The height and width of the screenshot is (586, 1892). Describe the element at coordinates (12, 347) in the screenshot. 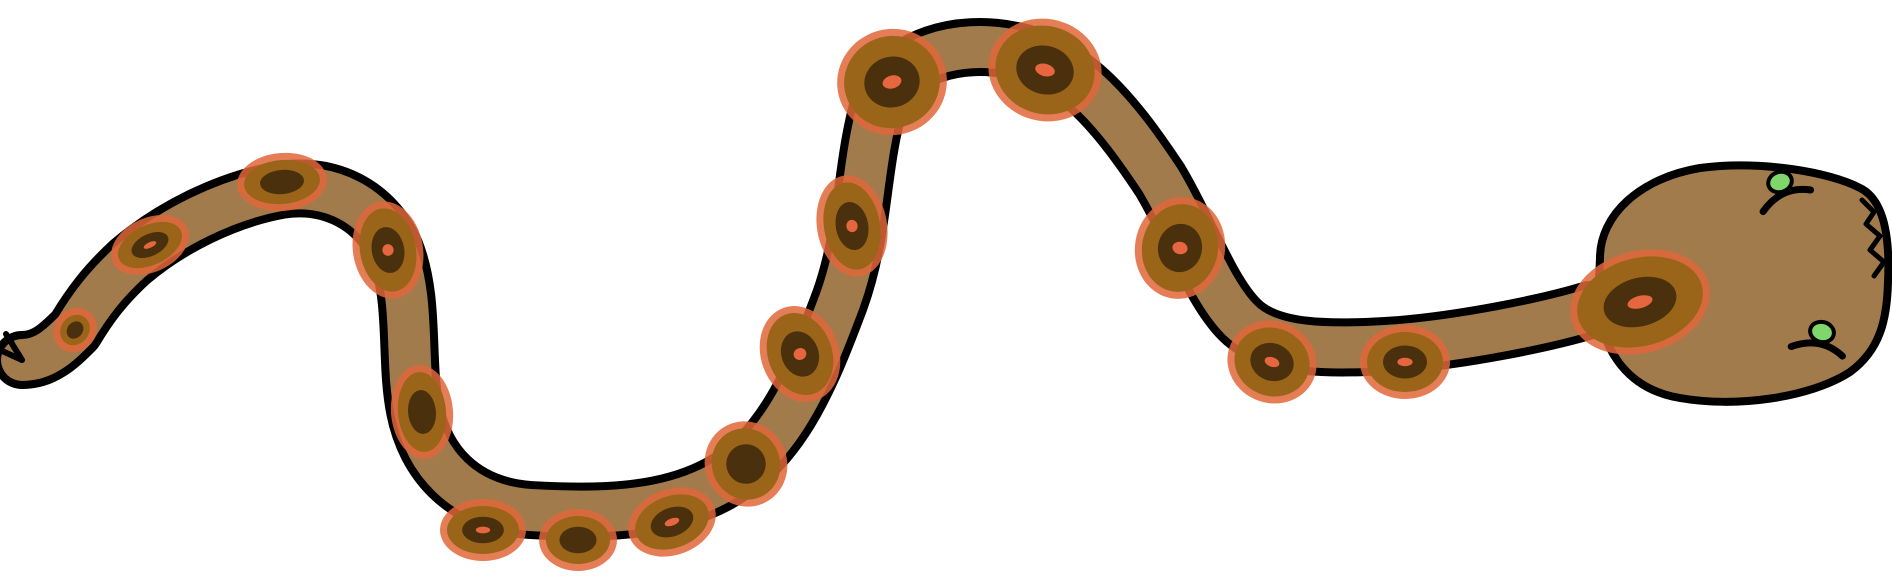

I see `tail-tip` at that location.